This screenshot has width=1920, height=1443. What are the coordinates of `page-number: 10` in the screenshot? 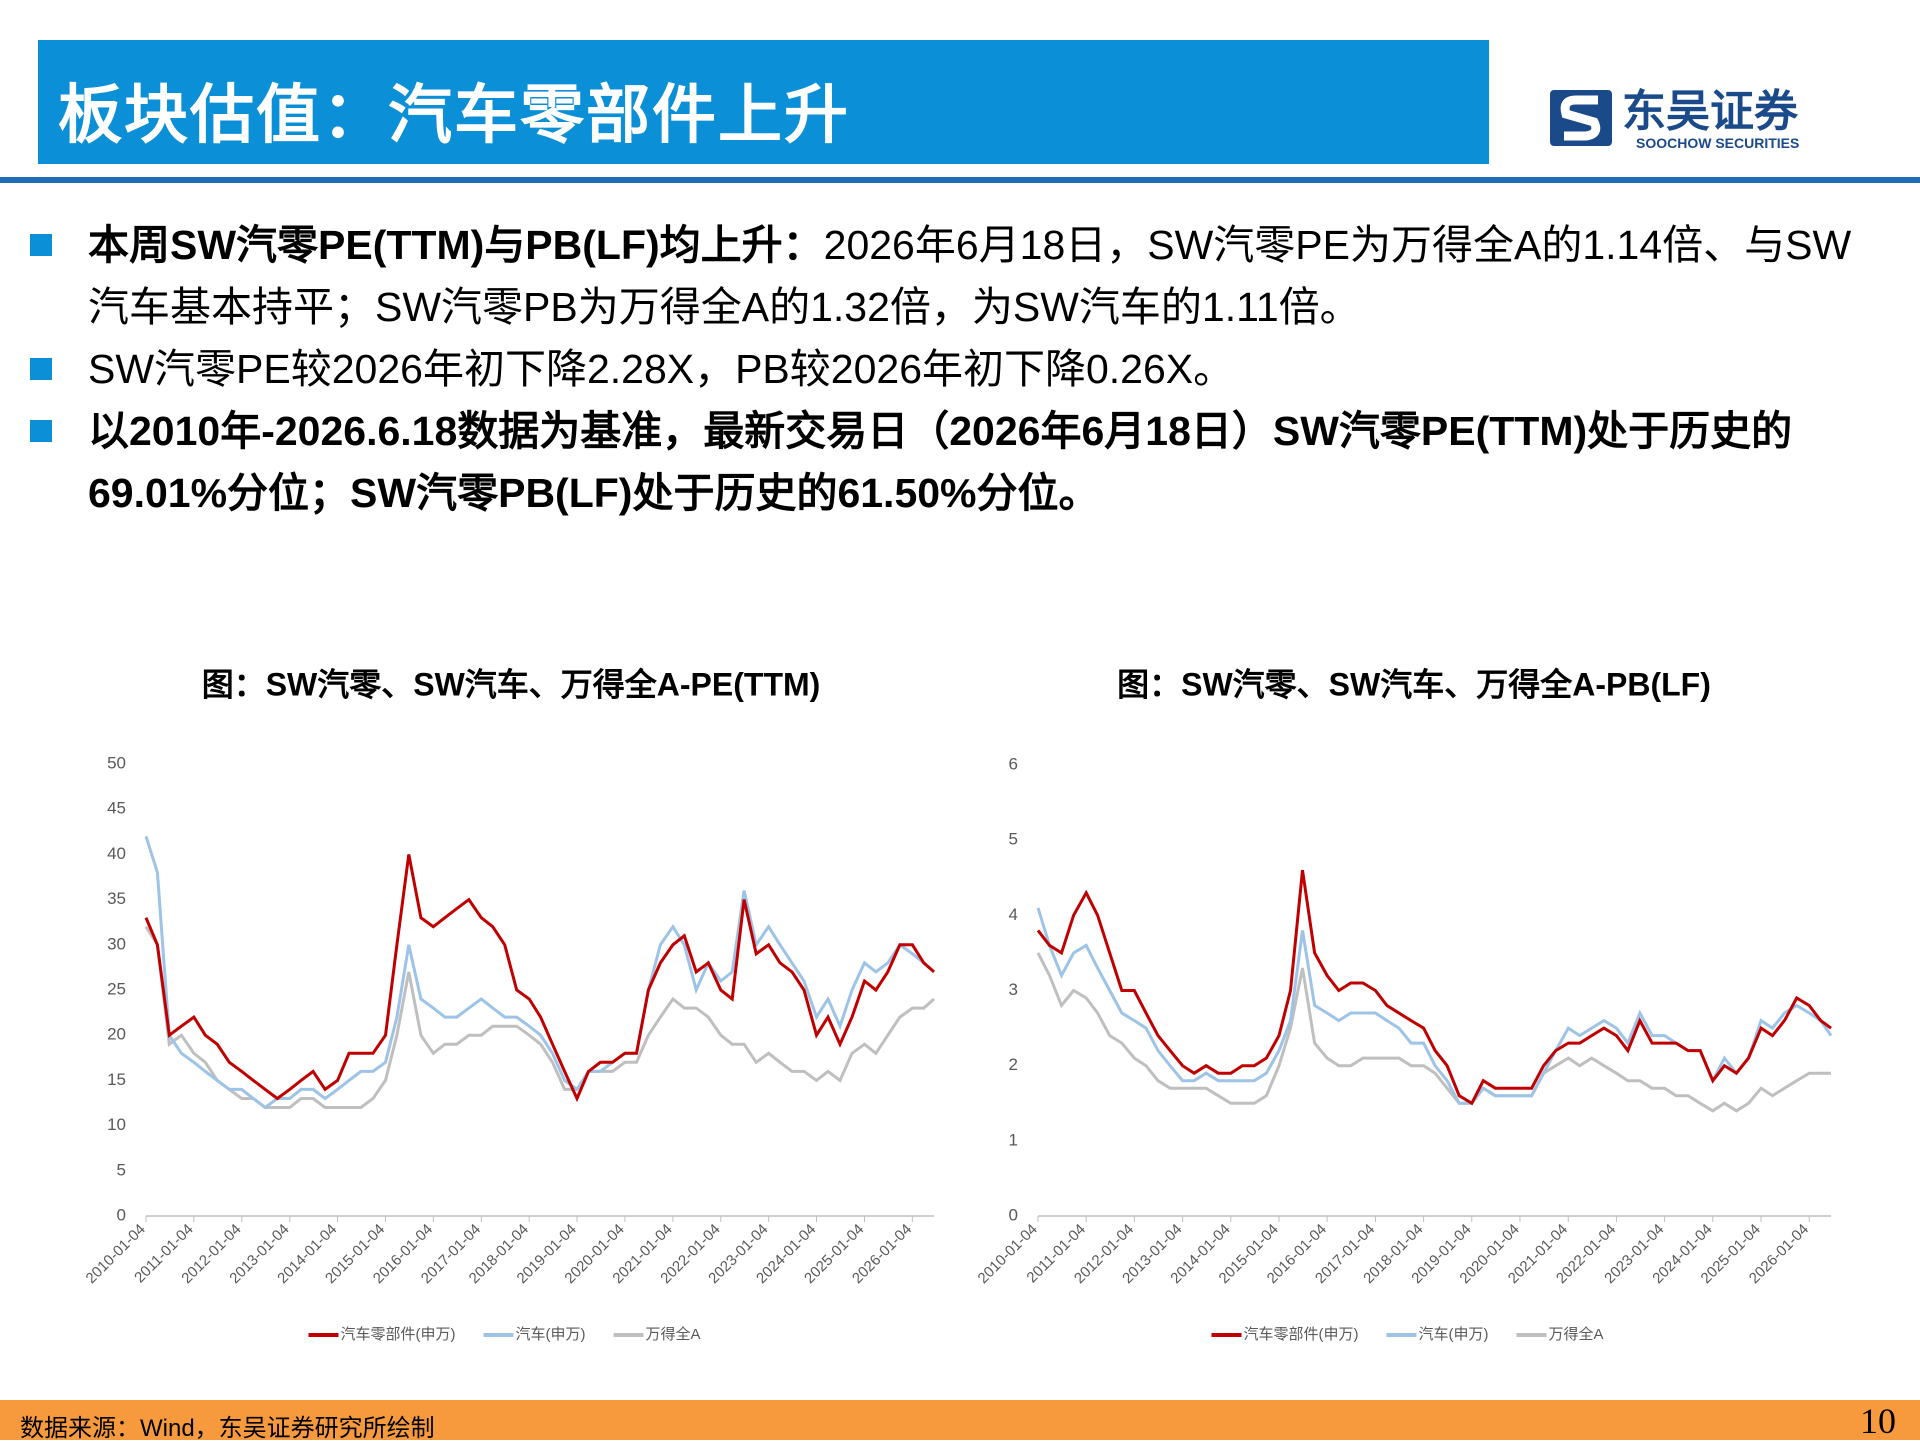 It's located at (1878, 1421).